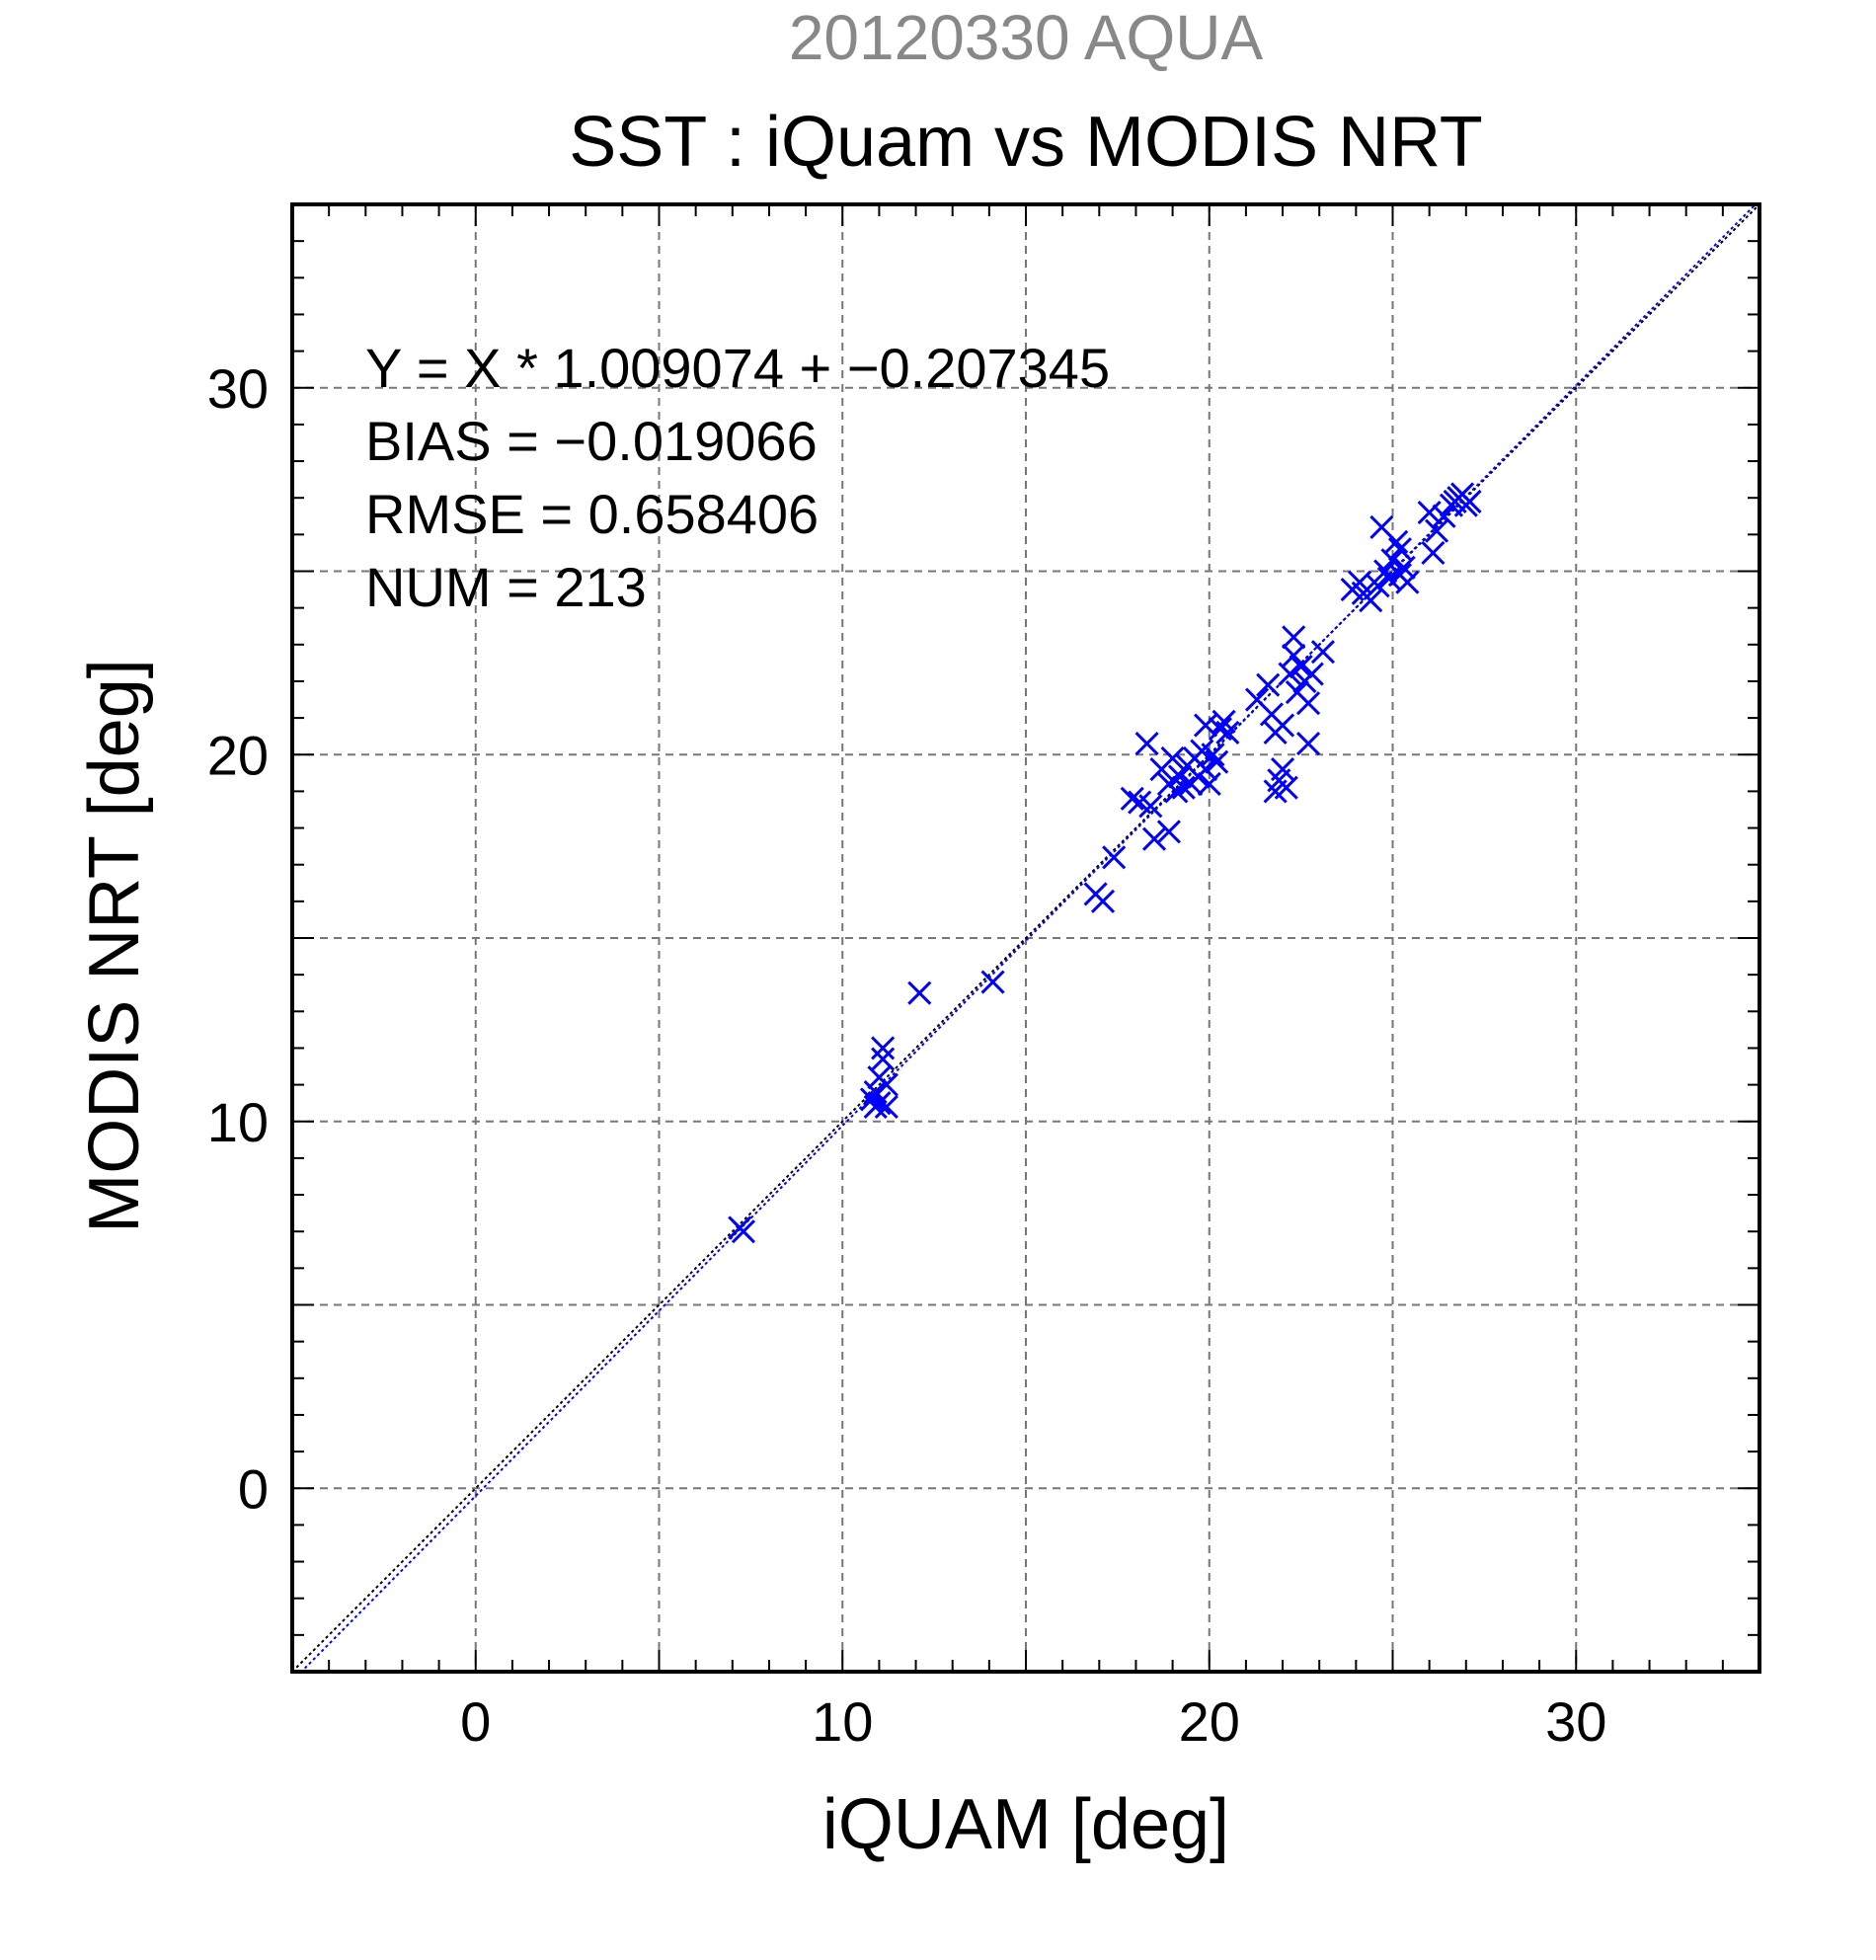 Image resolution: width=1876 pixels, height=1960 pixels. What do you see at coordinates (506, 587) in the screenshot?
I see `num-value: NUM = 213` at bounding box center [506, 587].